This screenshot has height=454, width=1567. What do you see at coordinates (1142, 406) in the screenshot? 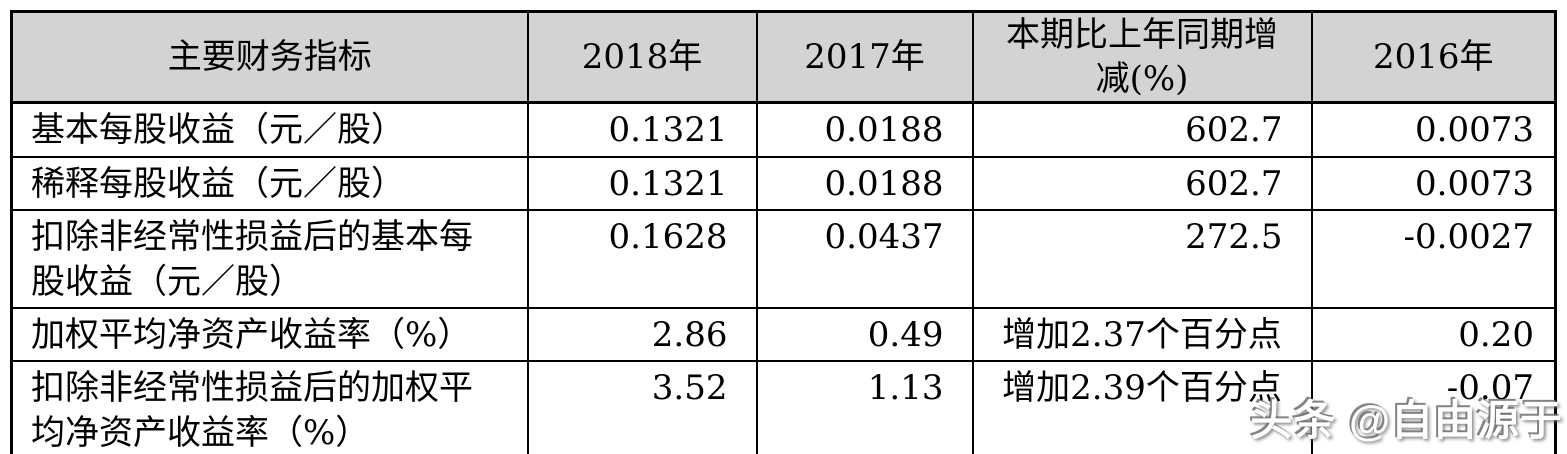
I see `cell-yoy-change: 增加2.39个百分点` at bounding box center [1142, 406].